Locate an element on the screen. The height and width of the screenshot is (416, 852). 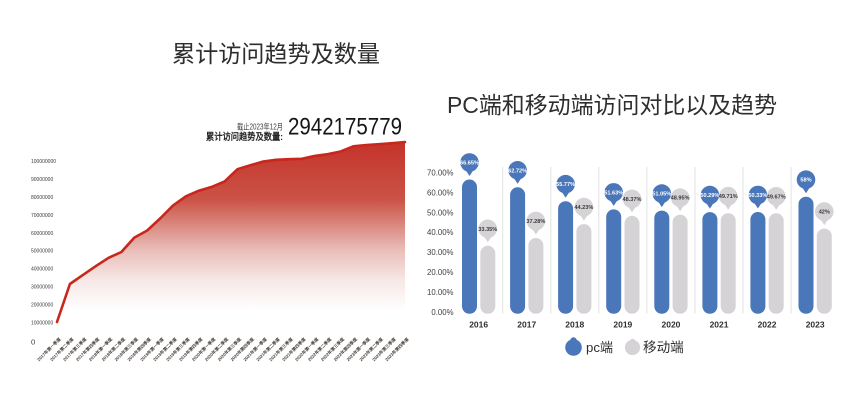
svg-text: 50000000 is located at coordinates (42, 252).